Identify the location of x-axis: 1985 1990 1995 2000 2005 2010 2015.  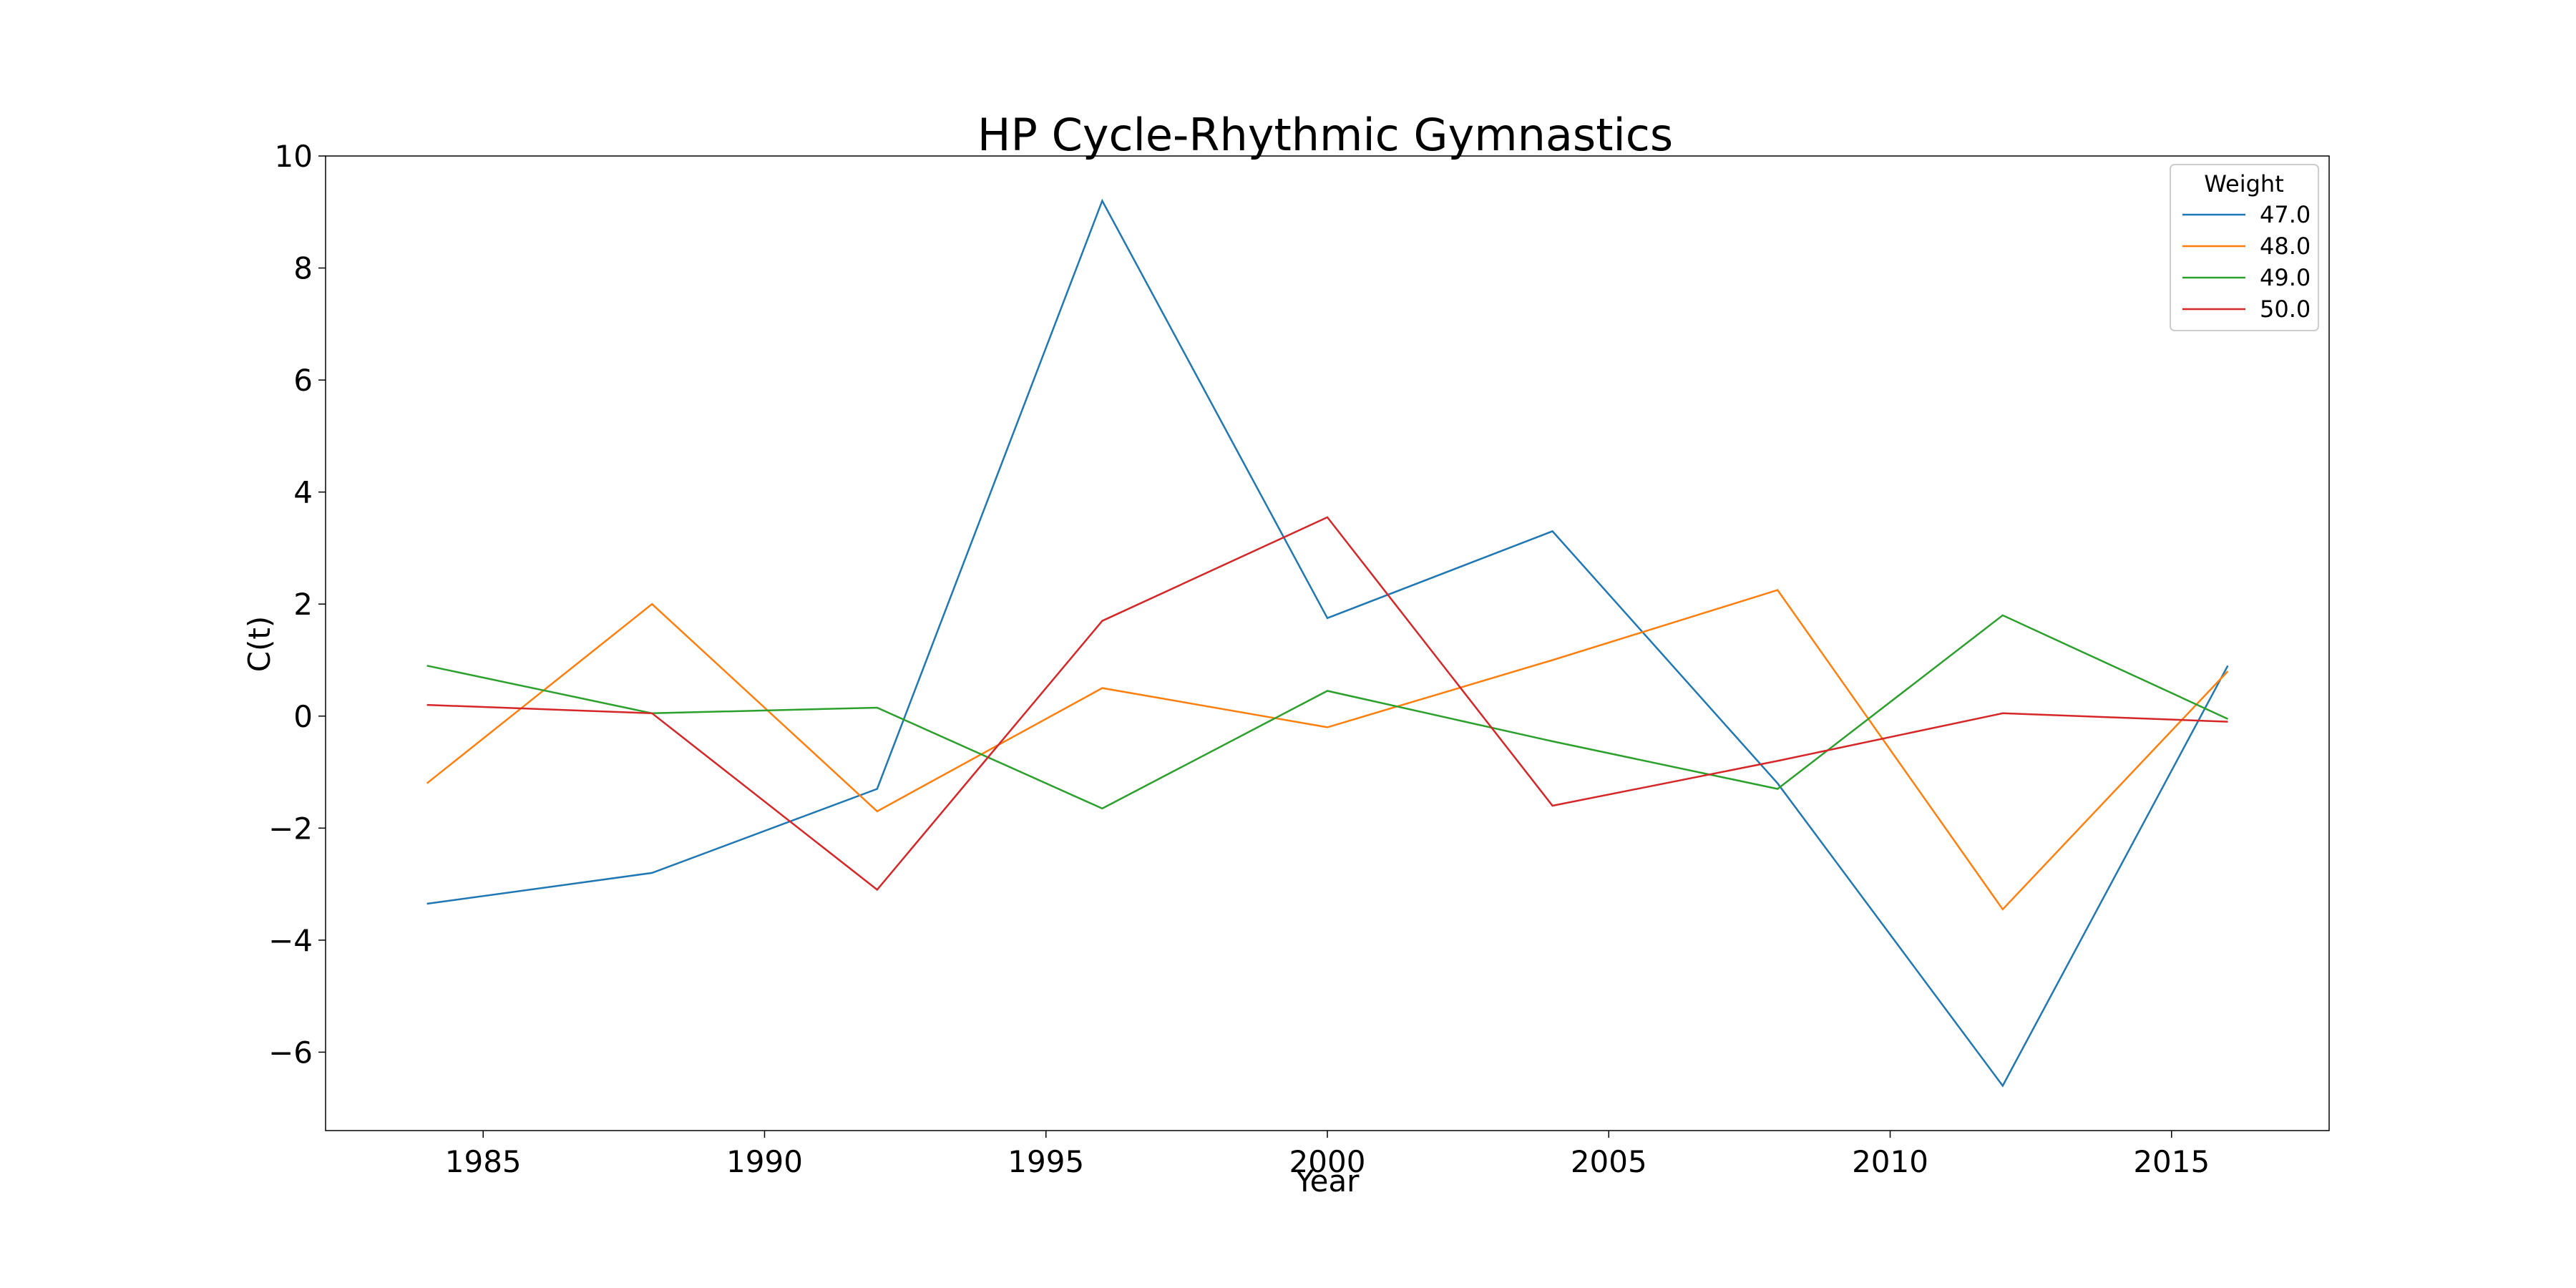
(1327, 1155).